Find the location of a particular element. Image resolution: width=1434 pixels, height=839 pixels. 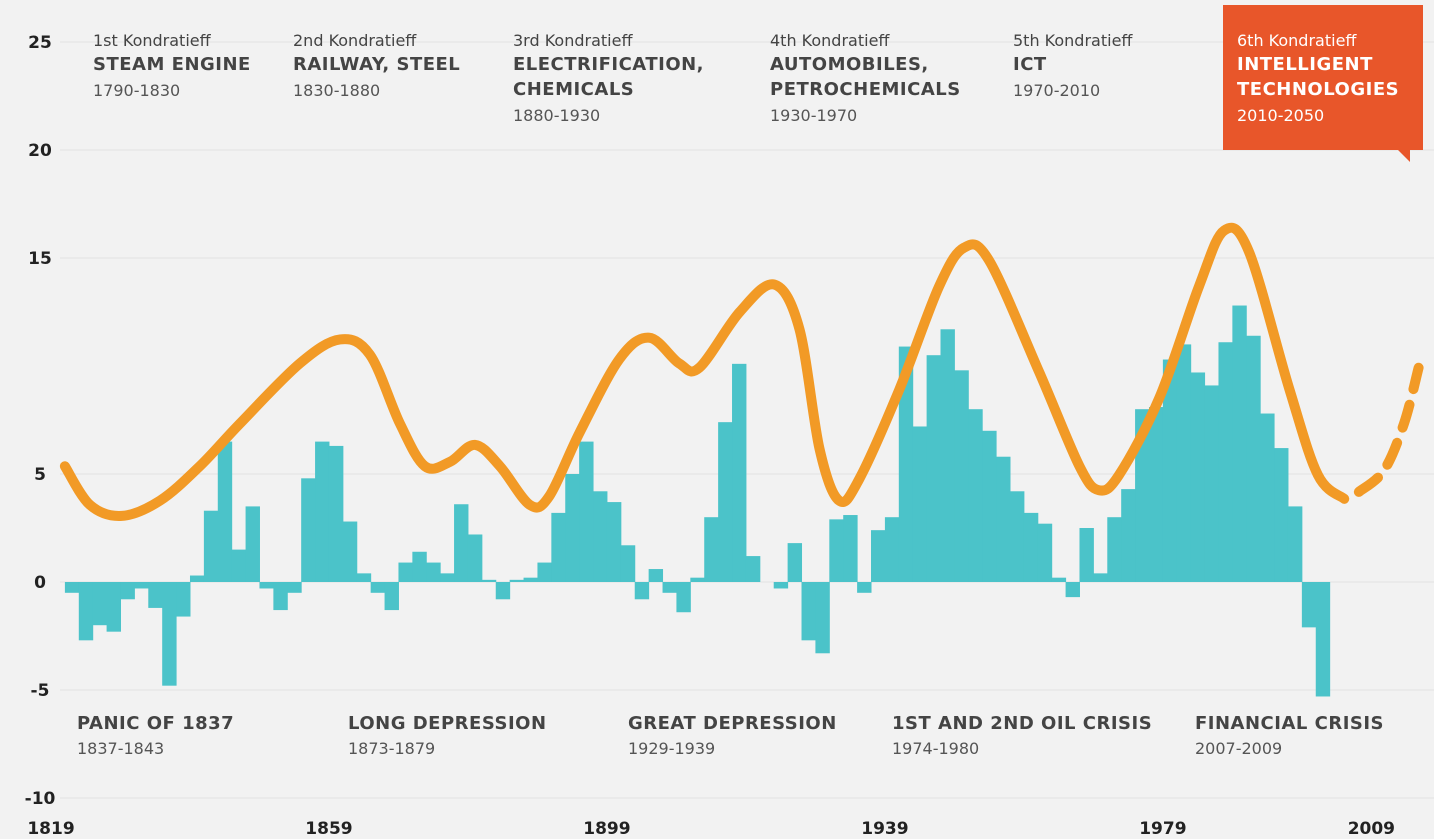

wave-ordinal: 4th Kondratieff is located at coordinates (830, 40).